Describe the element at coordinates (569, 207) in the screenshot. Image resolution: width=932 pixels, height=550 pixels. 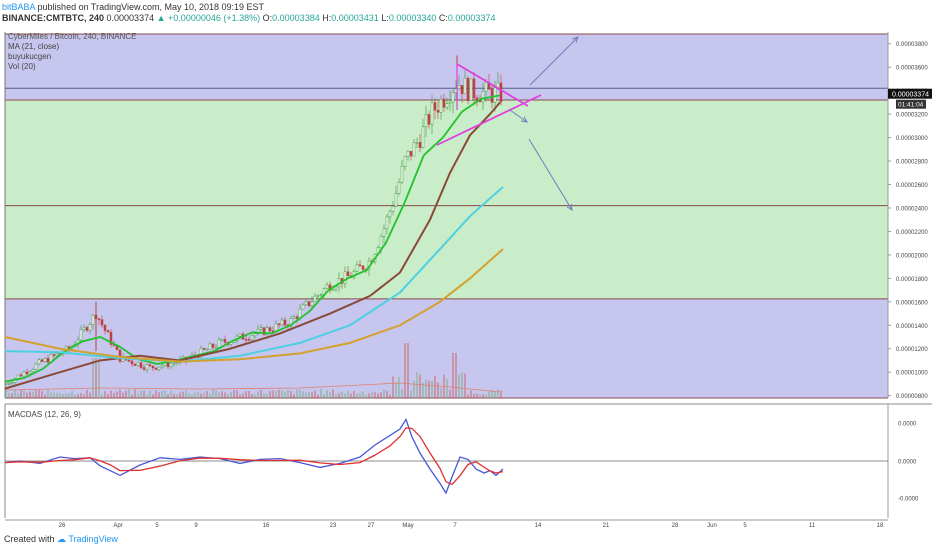
I see `arrow-down-head` at that location.